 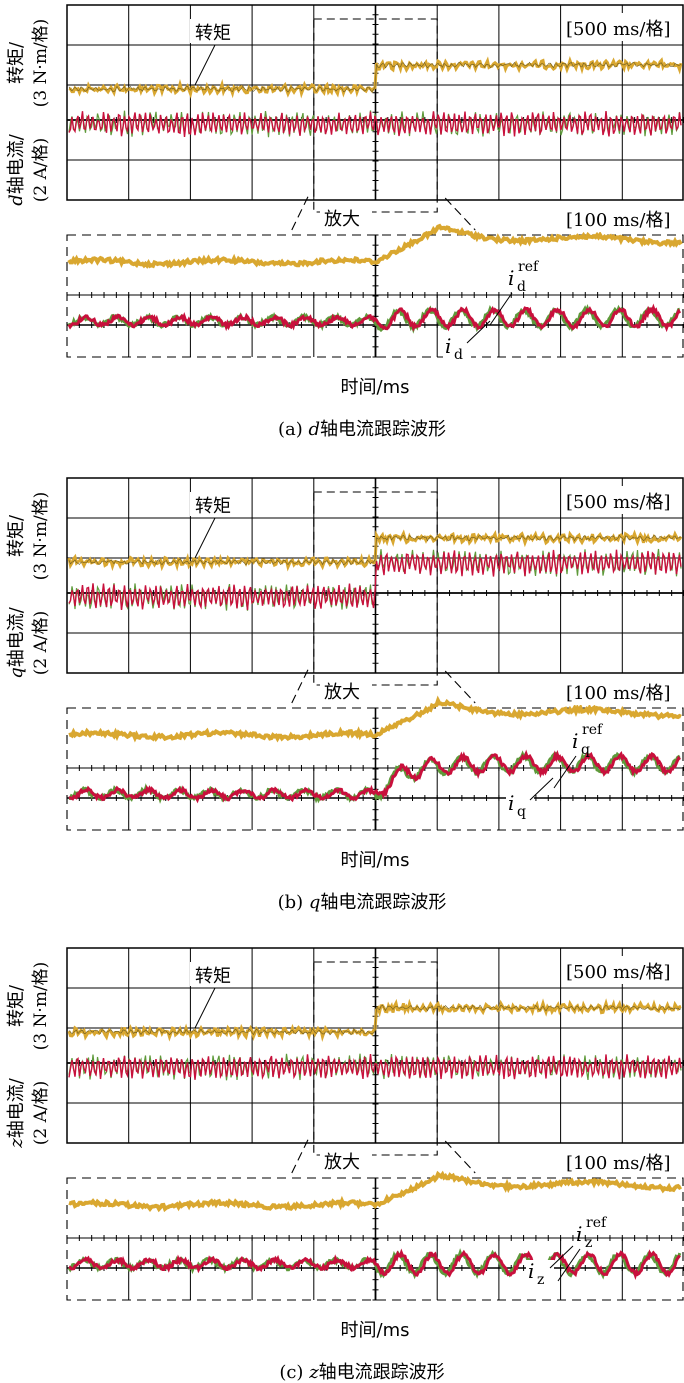 What do you see at coordinates (458, 355) in the screenshot?
I see `meas-label-sub: d` at bounding box center [458, 355].